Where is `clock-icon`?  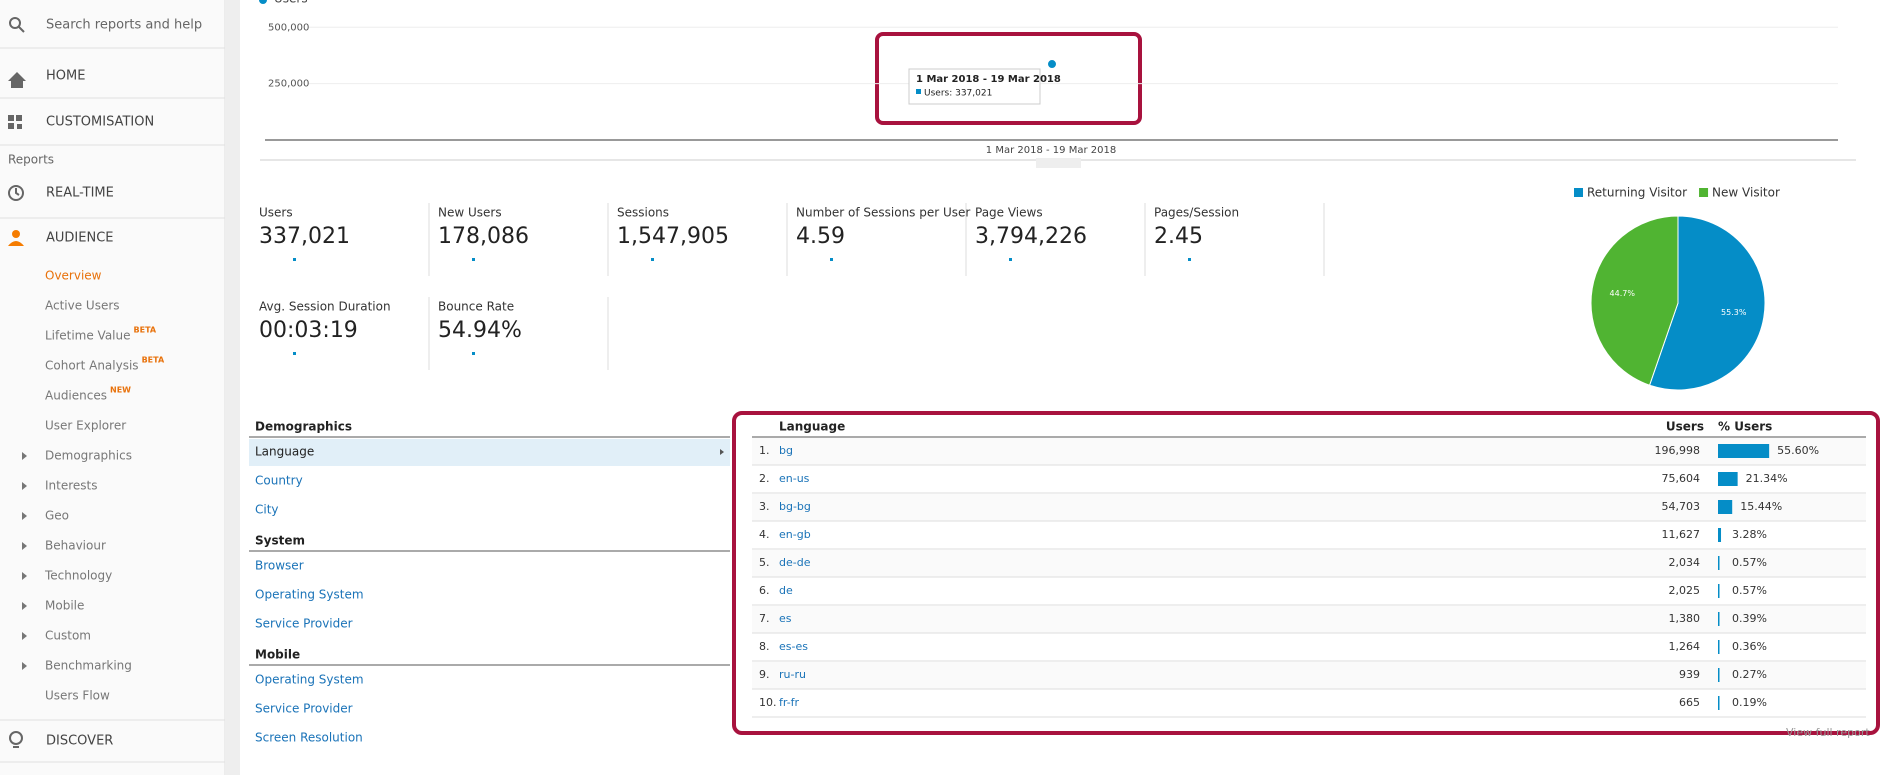
clock-icon is located at coordinates (16, 193).